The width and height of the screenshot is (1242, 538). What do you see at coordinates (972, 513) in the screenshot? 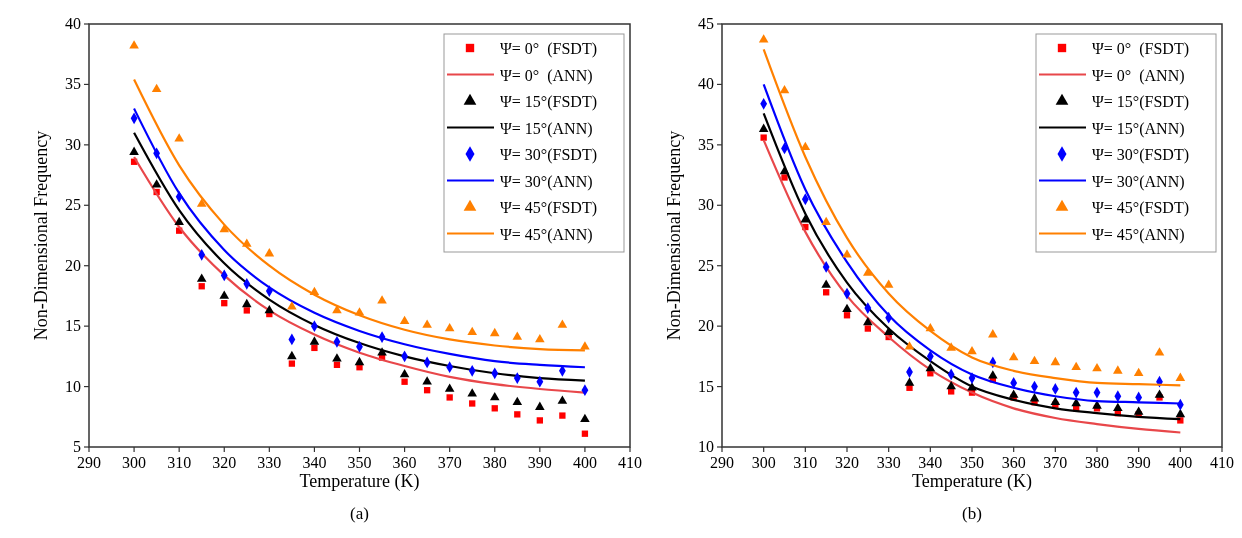
I see `text: (b)` at bounding box center [972, 513].